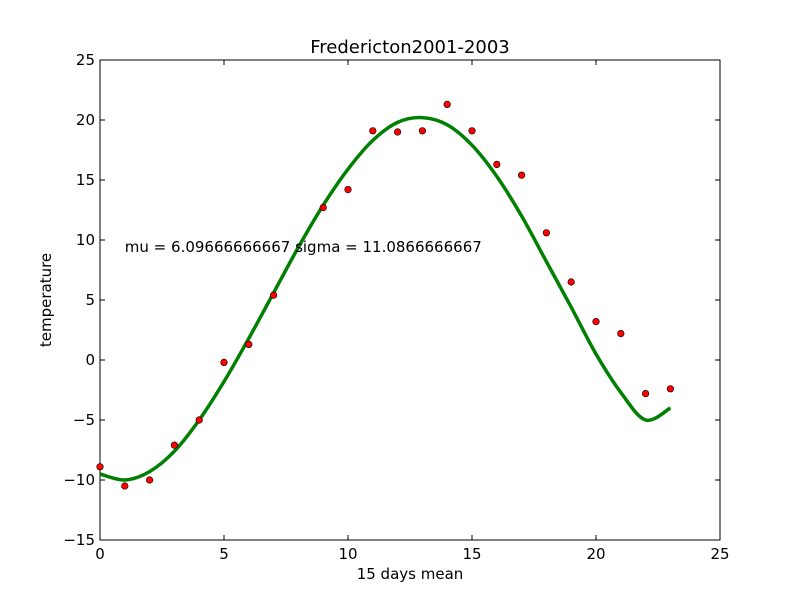  Describe the element at coordinates (410, 47) in the screenshot. I see `chart-title: Fredericton2001-2003` at that location.